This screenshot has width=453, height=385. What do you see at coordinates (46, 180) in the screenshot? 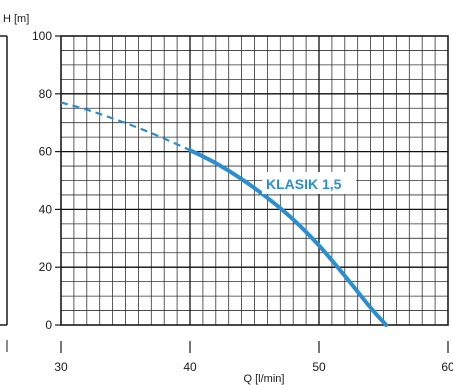
I see `y-axis: 0 20 40 60 80 100` at bounding box center [46, 180].